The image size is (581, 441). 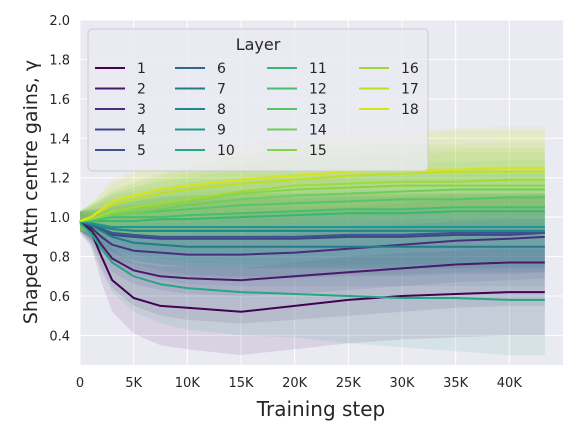 I want to click on legend-label-layer-17: 17, so click(x=410, y=90).